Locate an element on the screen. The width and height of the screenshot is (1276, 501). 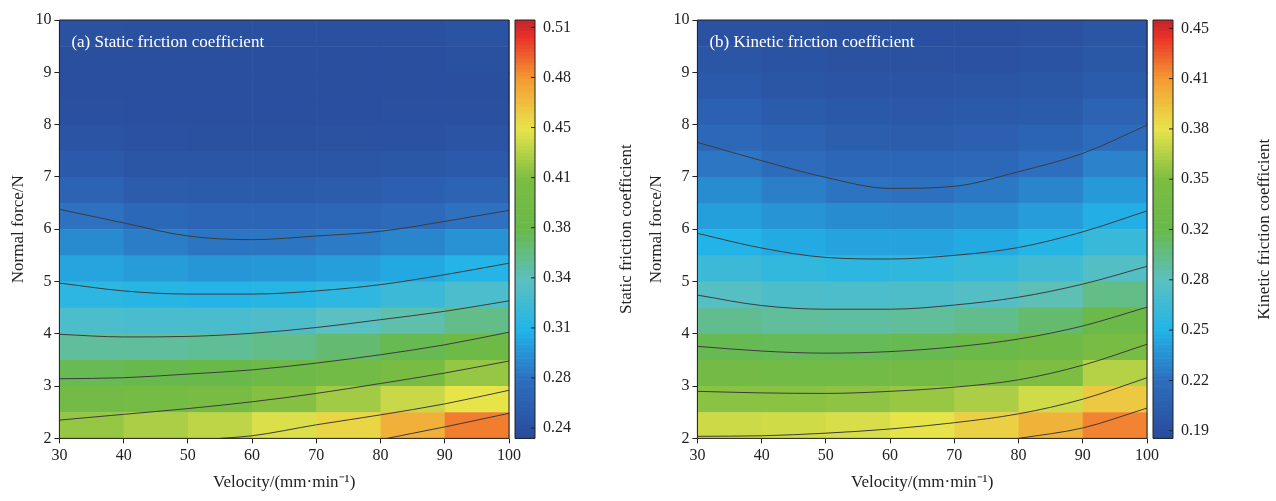
color-bar-title: Kinetic friction coefficient is located at coordinates (1264, 229).